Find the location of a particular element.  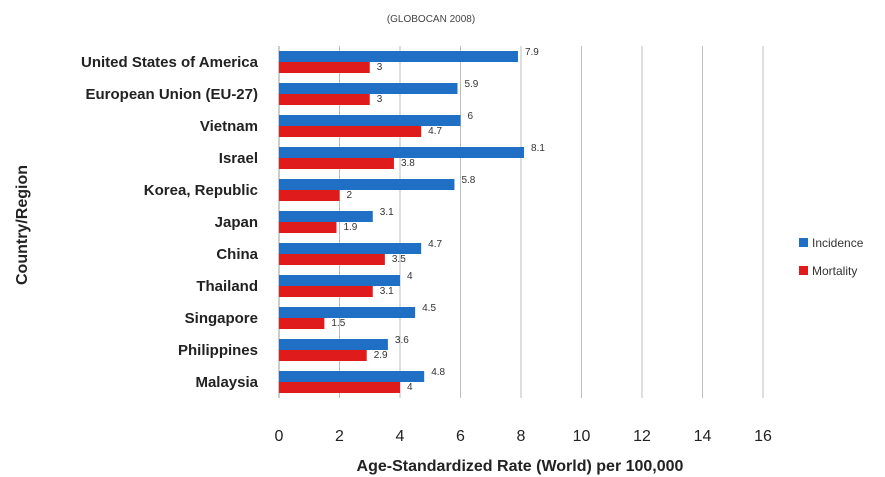

category-label: Japan is located at coordinates (236, 222).